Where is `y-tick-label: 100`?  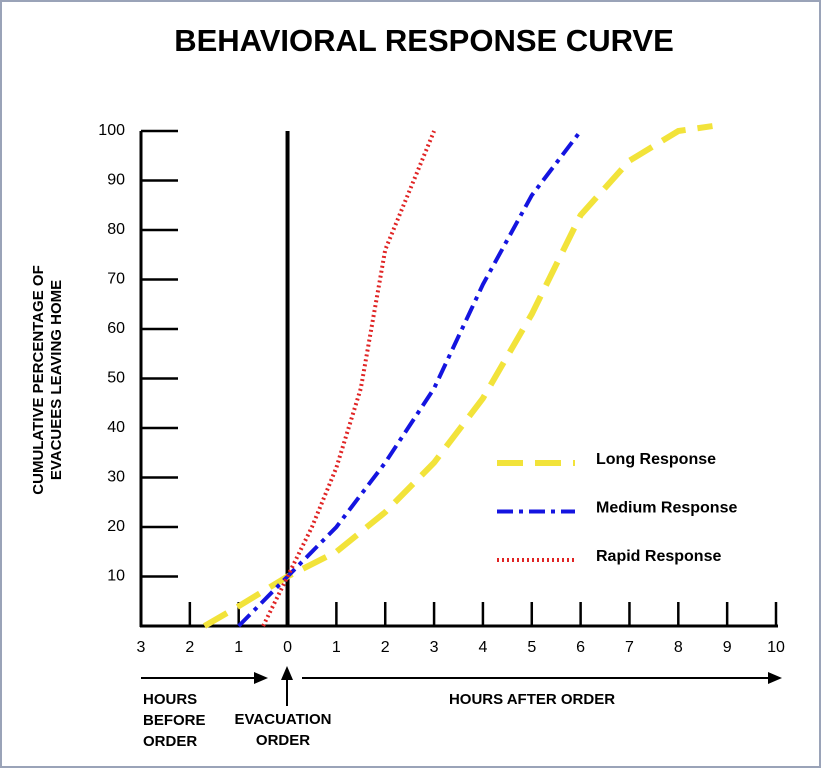
y-tick-label: 100 is located at coordinates (111, 130).